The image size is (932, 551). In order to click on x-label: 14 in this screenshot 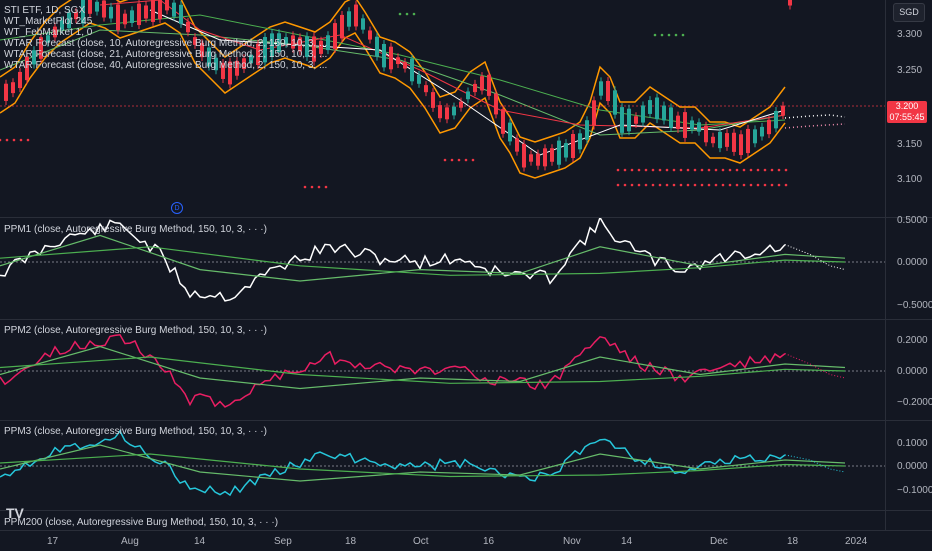, I will do `click(627, 541)`.